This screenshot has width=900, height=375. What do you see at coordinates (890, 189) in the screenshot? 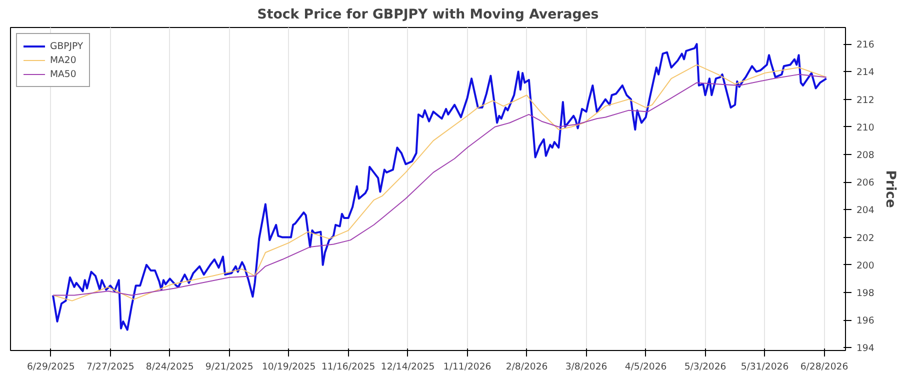
I see `y-axis-title: Price` at bounding box center [890, 189].